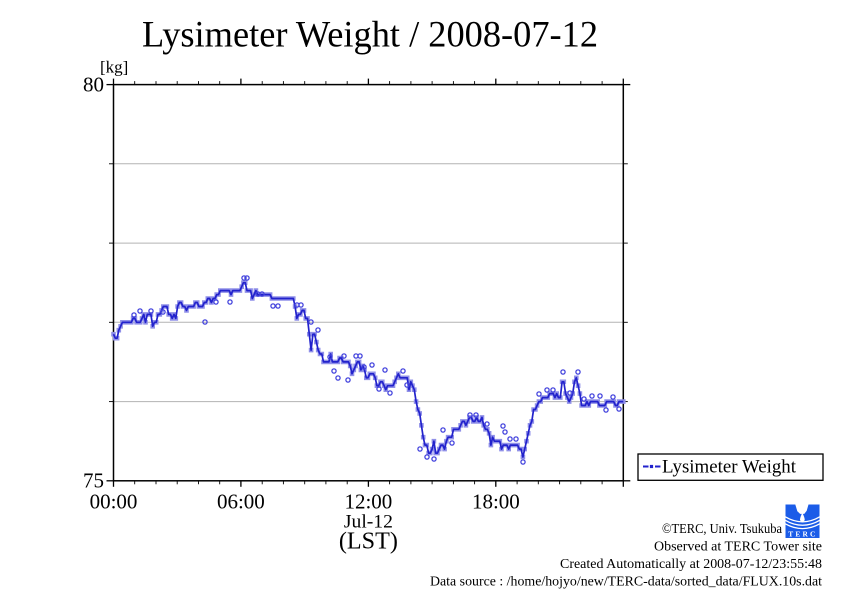 This screenshot has width=842, height=595. I want to click on svg-text: TERC, so click(802, 534).